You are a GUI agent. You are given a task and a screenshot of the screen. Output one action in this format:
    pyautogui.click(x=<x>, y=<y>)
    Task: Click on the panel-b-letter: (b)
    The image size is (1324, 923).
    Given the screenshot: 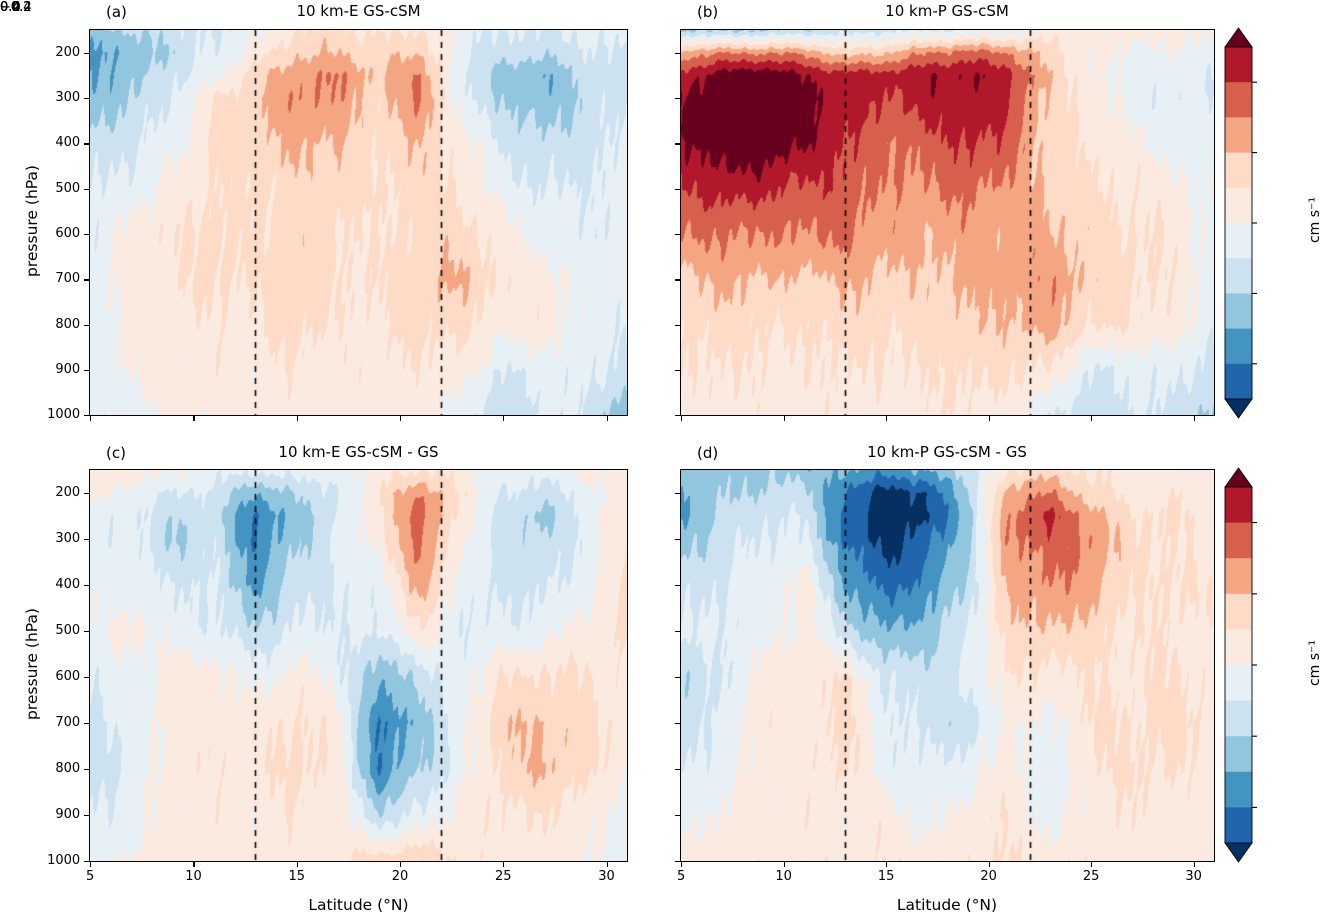 What is the action you would take?
    pyautogui.click(x=708, y=12)
    